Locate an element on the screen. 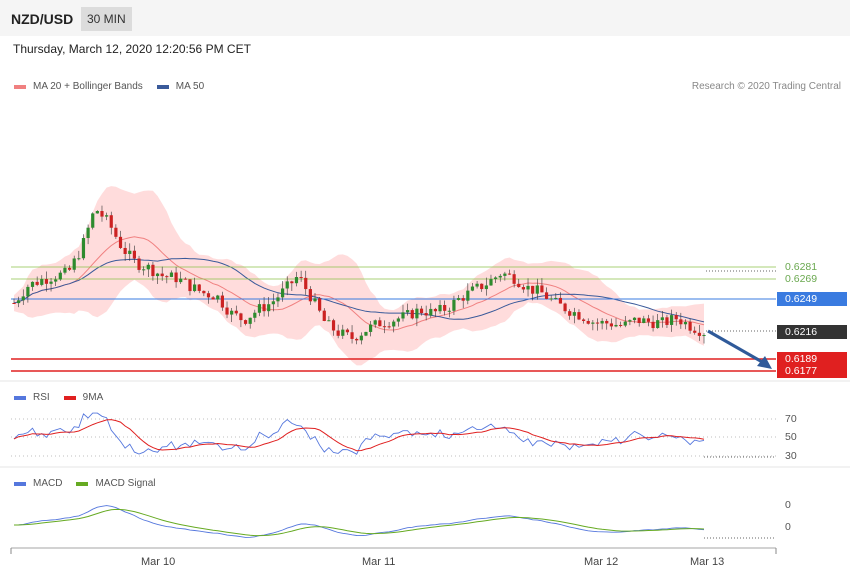 This screenshot has width=850, height=576. rsi-line is located at coordinates (359, 433).